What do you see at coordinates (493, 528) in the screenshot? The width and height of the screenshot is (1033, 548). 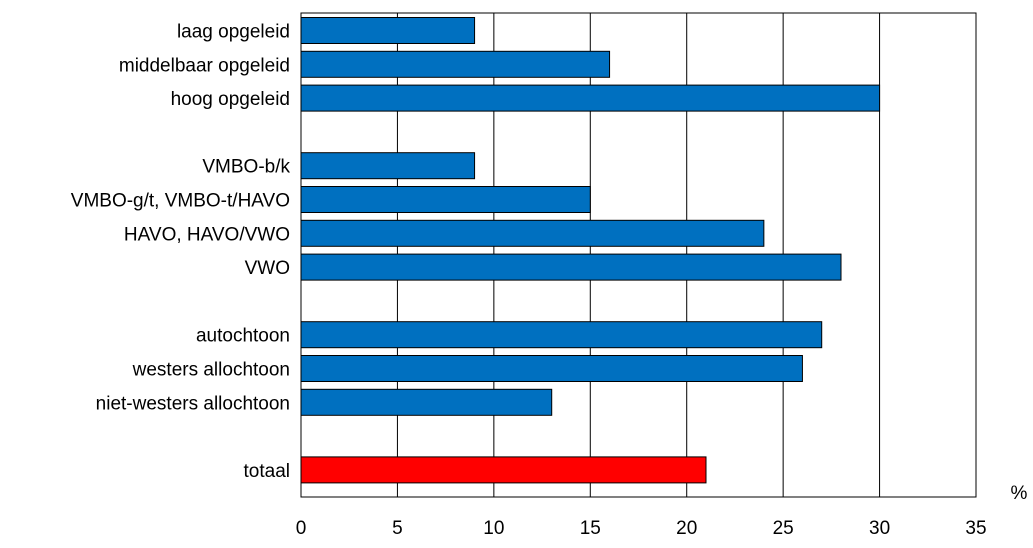 I see `x-tick-label: 10` at bounding box center [493, 528].